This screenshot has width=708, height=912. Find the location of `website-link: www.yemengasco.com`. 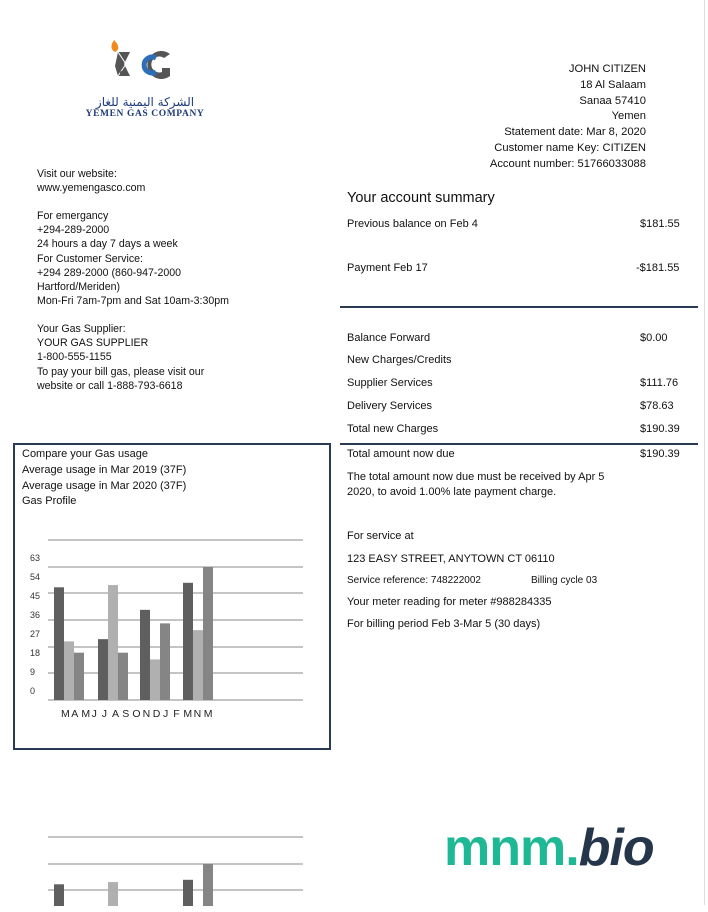

website-link: www.yemengasco.com is located at coordinates (91, 188).